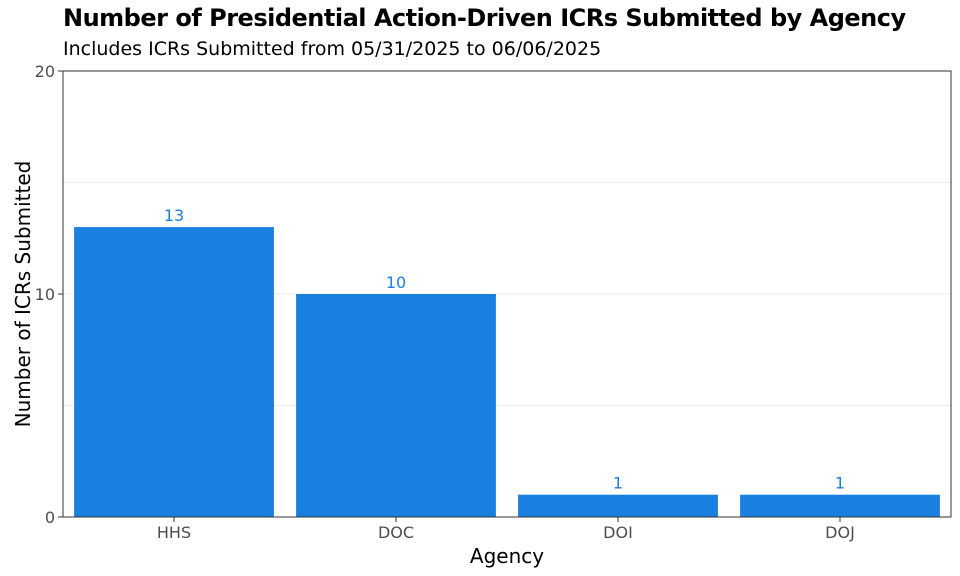 This screenshot has width=960, height=576. I want to click on x-axis-title: Agency, so click(507, 556).